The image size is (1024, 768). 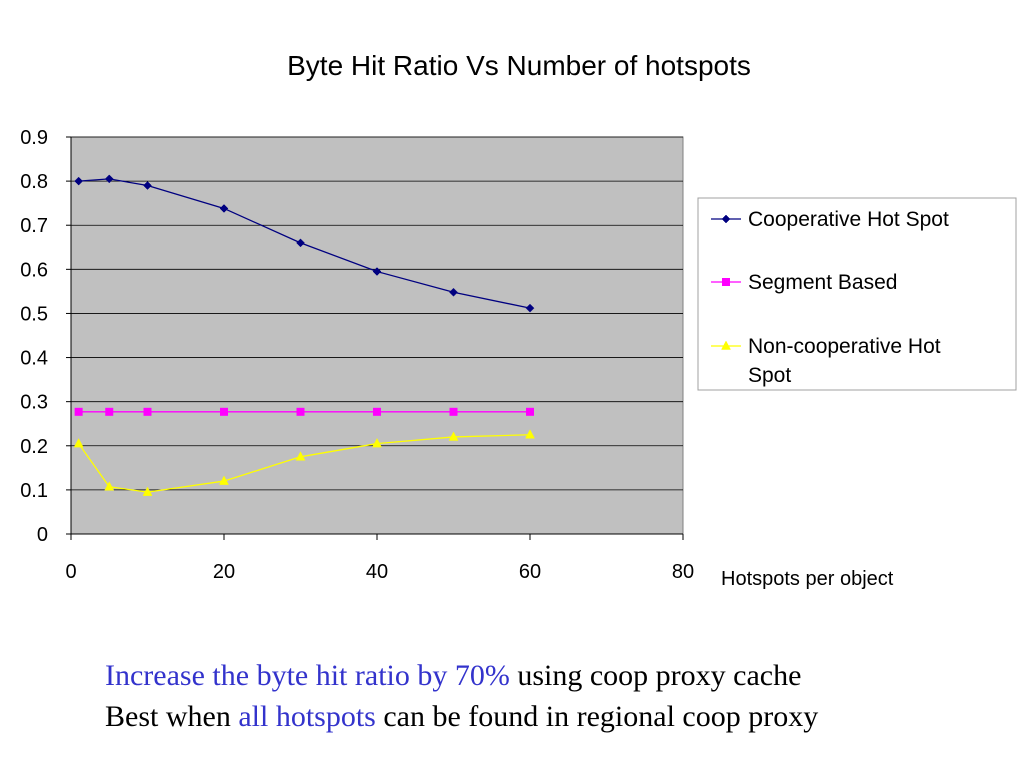 I want to click on note-highlight-2: all hotspots, so click(x=307, y=716).